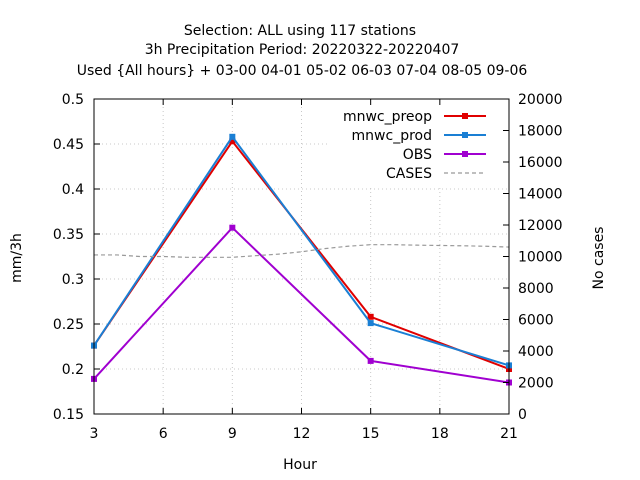  I want to click on y2-axis-label: No cases, so click(599, 258).